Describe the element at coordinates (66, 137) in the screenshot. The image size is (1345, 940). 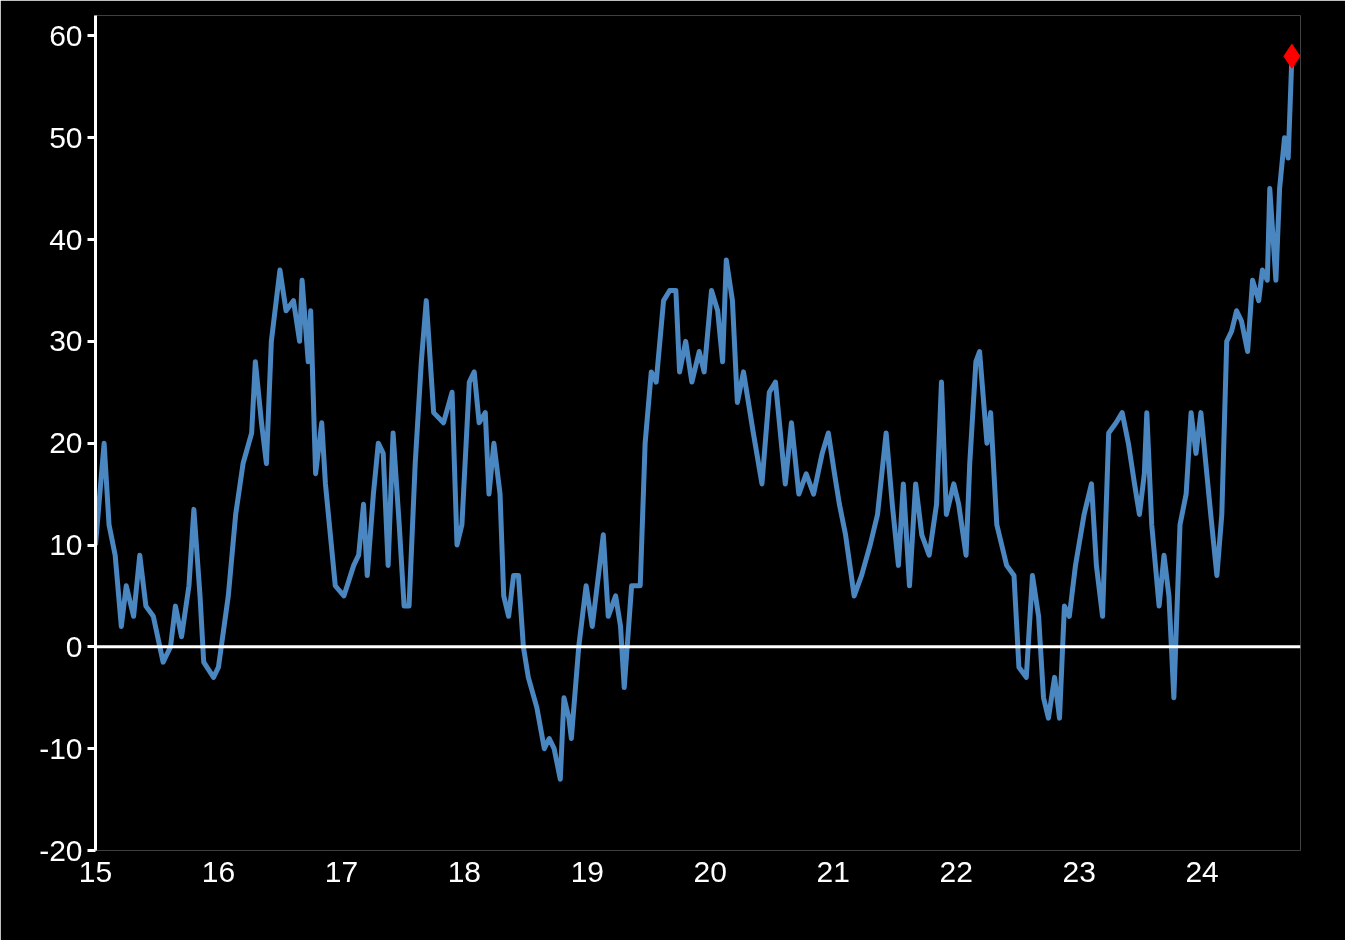
I see `y-tick-label: 50` at that location.